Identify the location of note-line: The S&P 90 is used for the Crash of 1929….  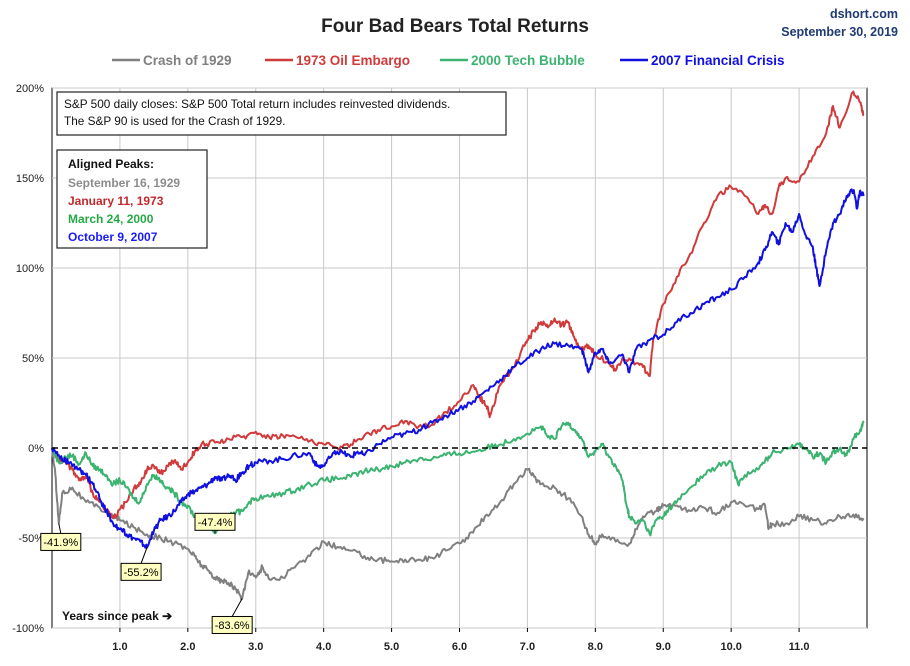
(174, 121).